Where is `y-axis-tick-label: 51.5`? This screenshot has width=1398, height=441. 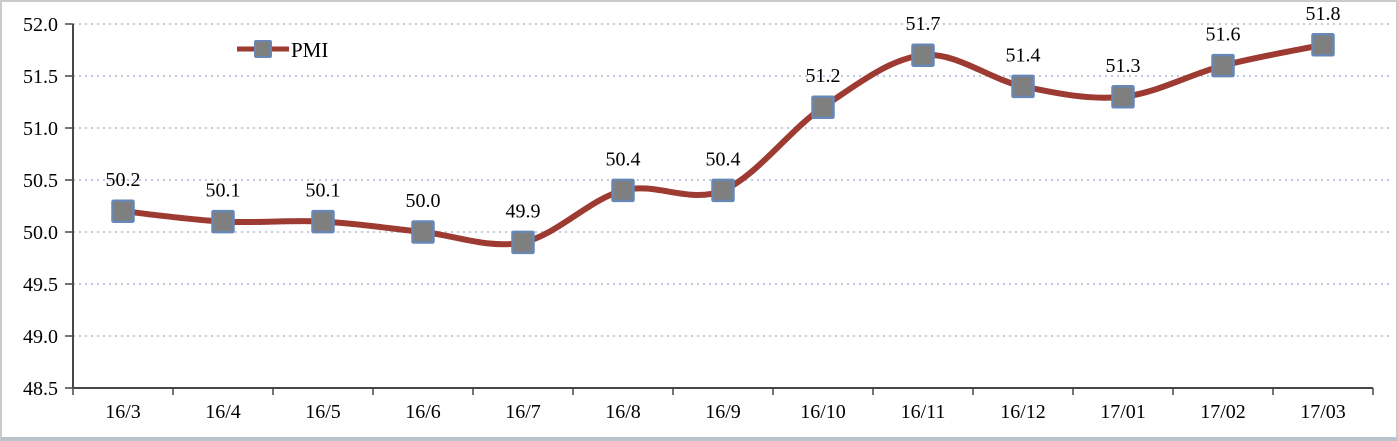
y-axis-tick-label: 51.5 is located at coordinates (40, 77).